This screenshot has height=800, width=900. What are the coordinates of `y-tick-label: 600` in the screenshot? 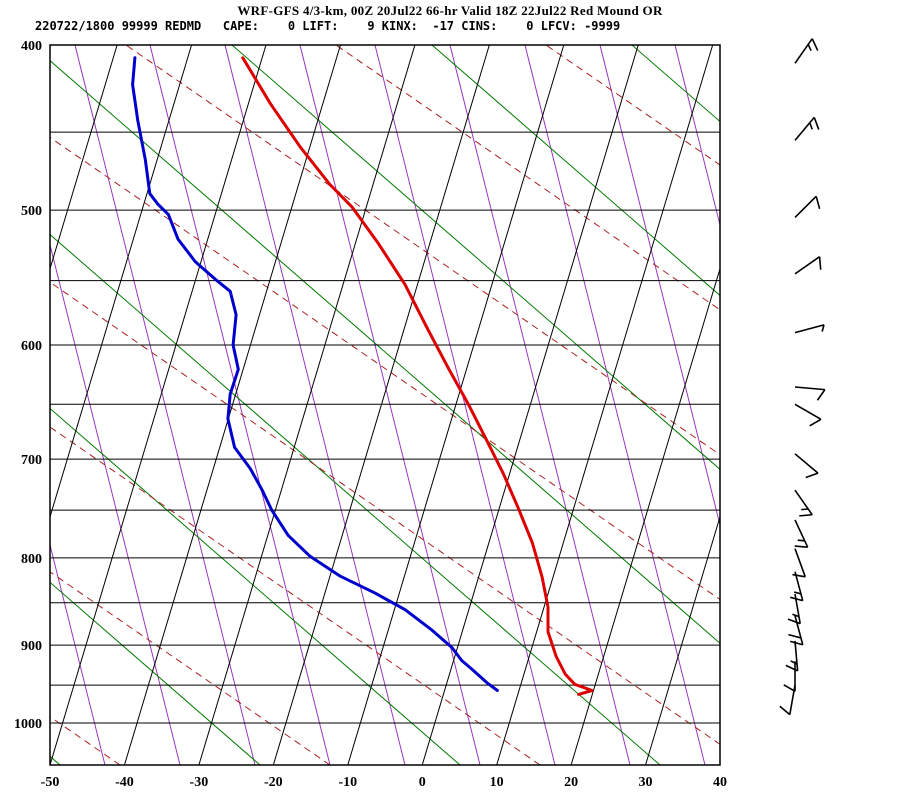 It's located at (31, 346).